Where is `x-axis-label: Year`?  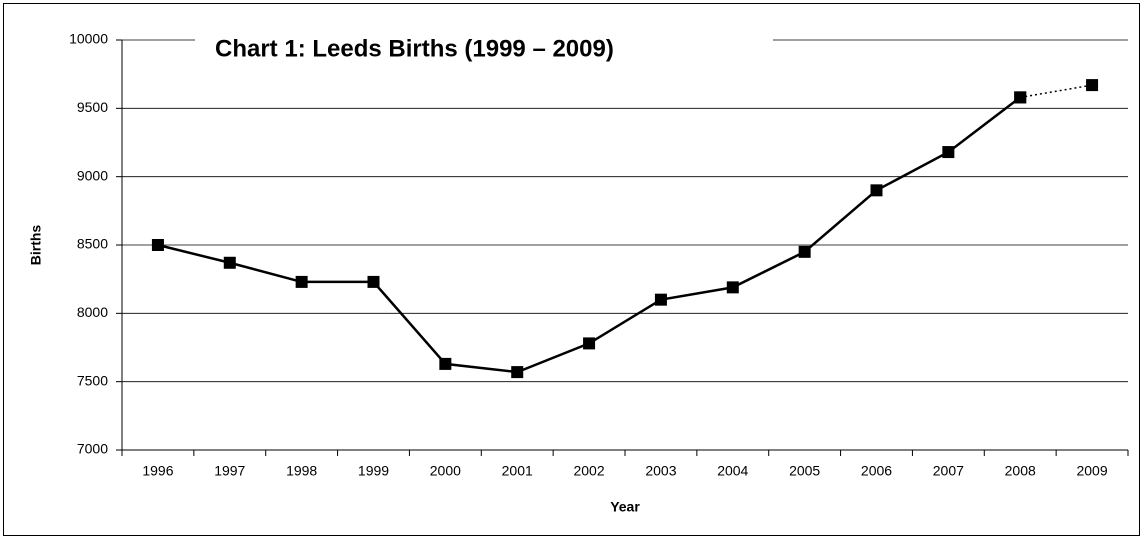 x-axis-label: Year is located at coordinates (625, 507).